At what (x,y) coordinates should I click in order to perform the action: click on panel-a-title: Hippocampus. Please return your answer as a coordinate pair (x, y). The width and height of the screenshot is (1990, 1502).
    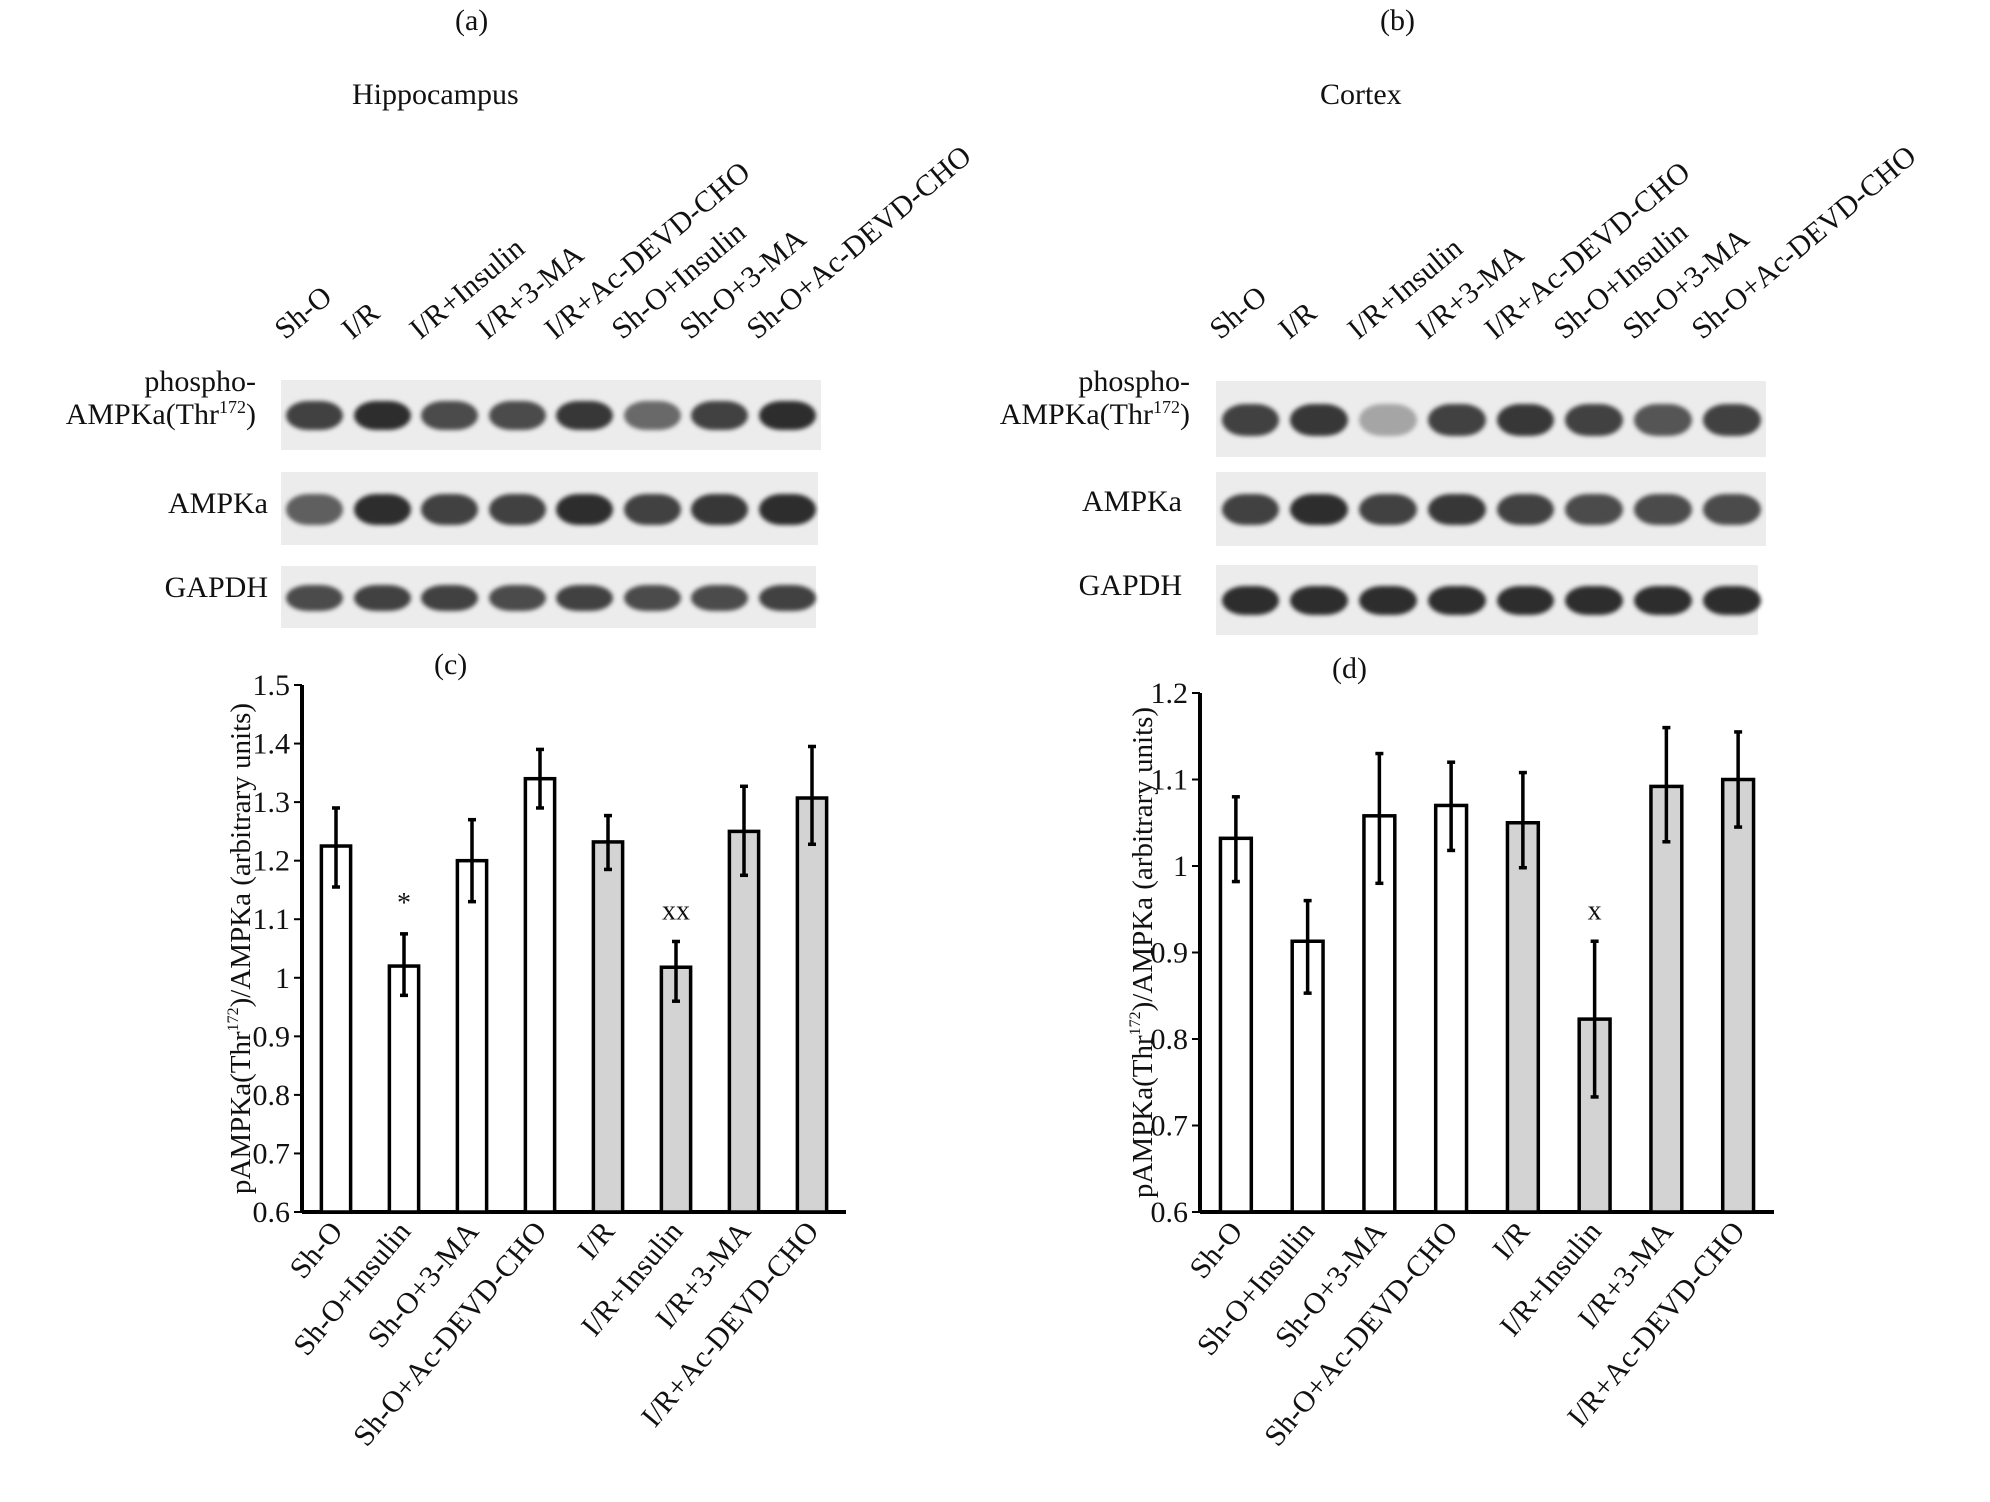
    Looking at the image, I should click on (435, 94).